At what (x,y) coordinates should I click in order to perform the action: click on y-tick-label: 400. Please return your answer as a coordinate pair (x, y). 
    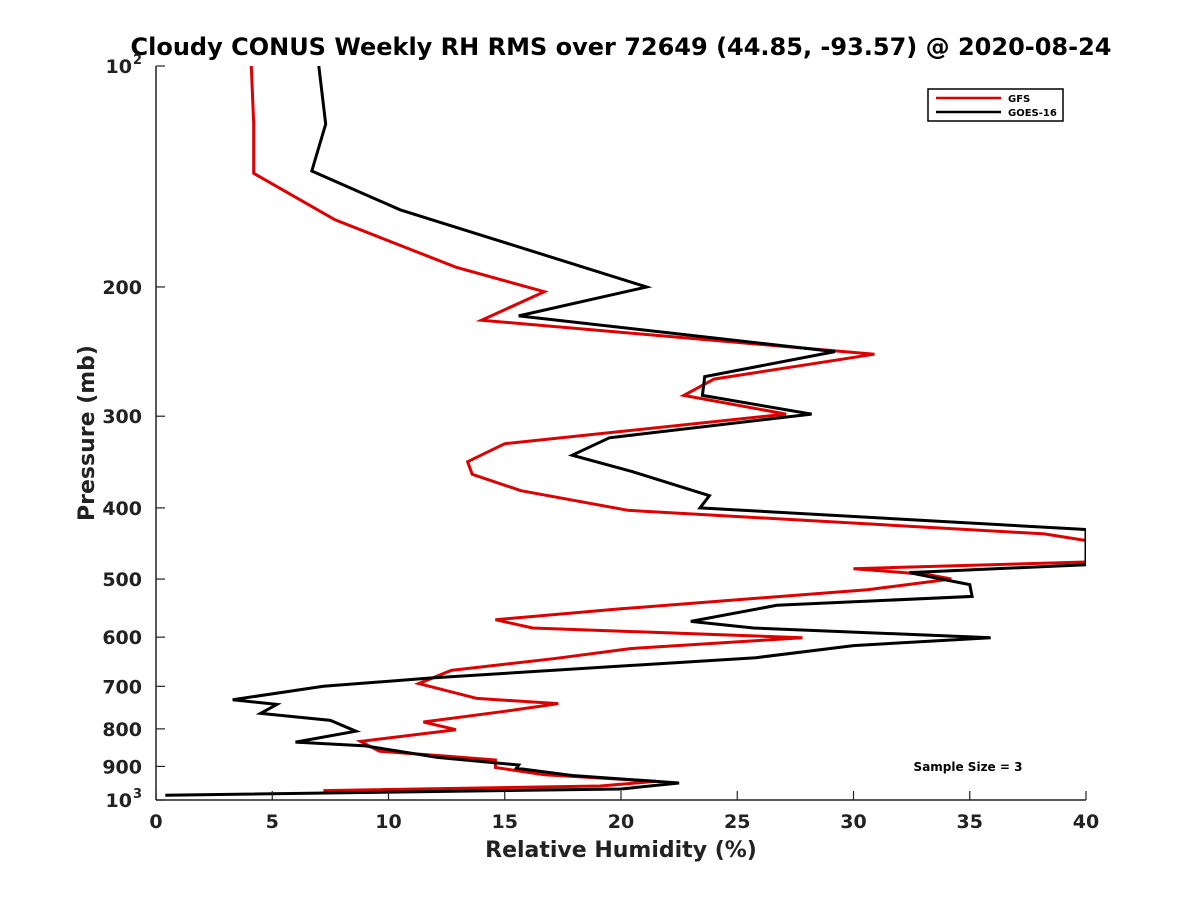
    Looking at the image, I should click on (122, 509).